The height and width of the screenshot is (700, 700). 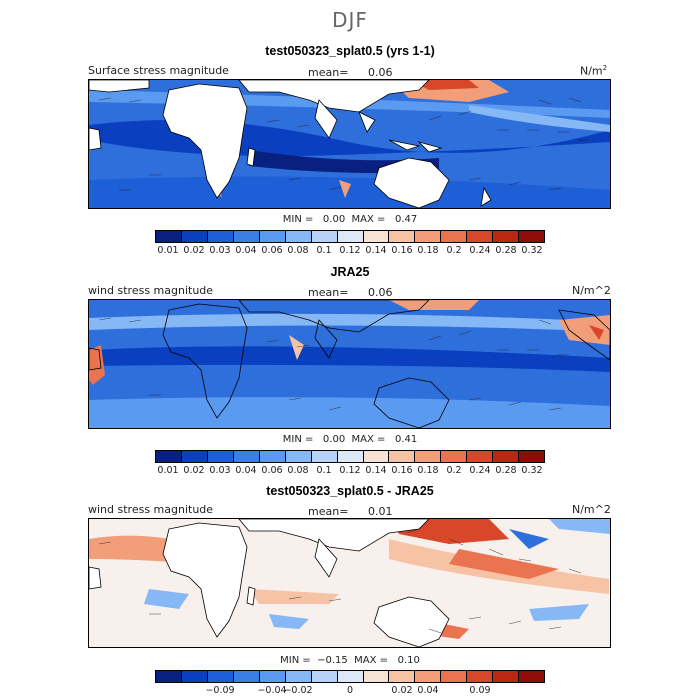 I want to click on panel-2-mean-value: 0.06, so click(x=380, y=292).